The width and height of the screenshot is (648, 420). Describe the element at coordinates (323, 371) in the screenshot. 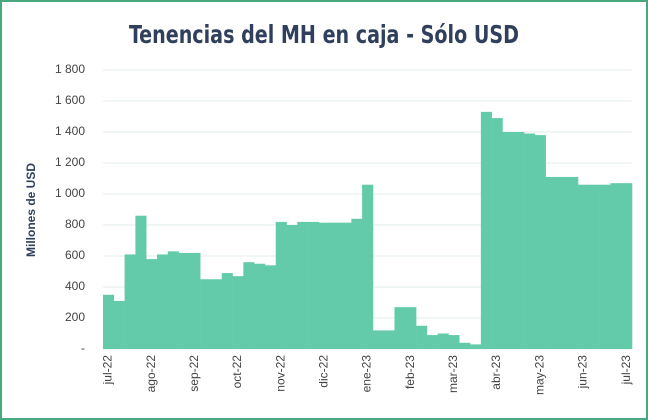

I see `x-tick-label: dic-22` at that location.